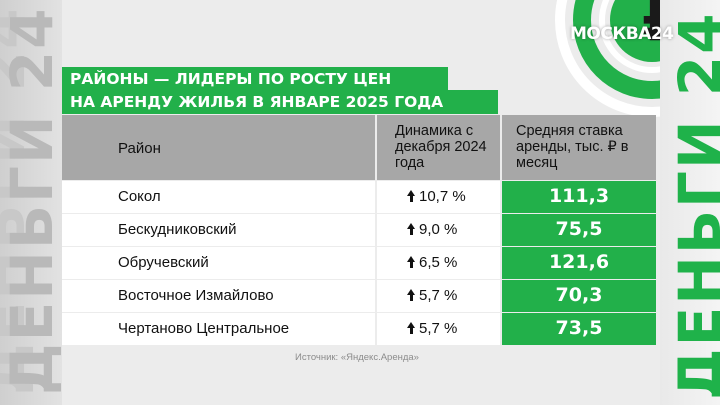 This screenshot has width=720, height=405. I want to click on right-side-banner: ДЕНЬГИ 24, so click(690, 202).